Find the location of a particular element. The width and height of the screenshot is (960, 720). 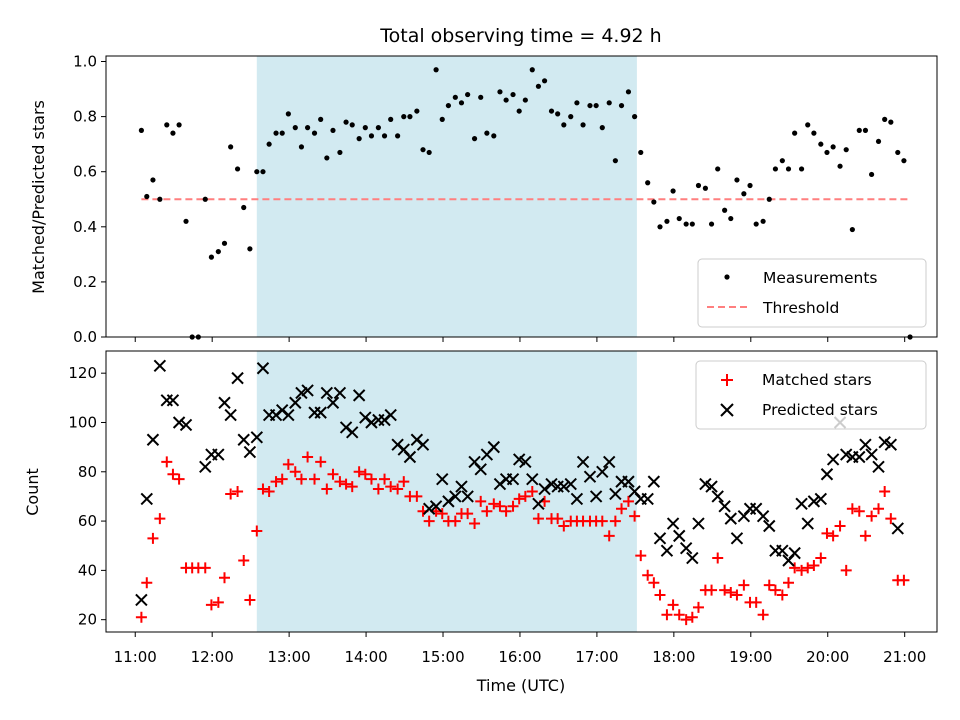

x-tick-label: 21:00 is located at coordinates (904, 657).